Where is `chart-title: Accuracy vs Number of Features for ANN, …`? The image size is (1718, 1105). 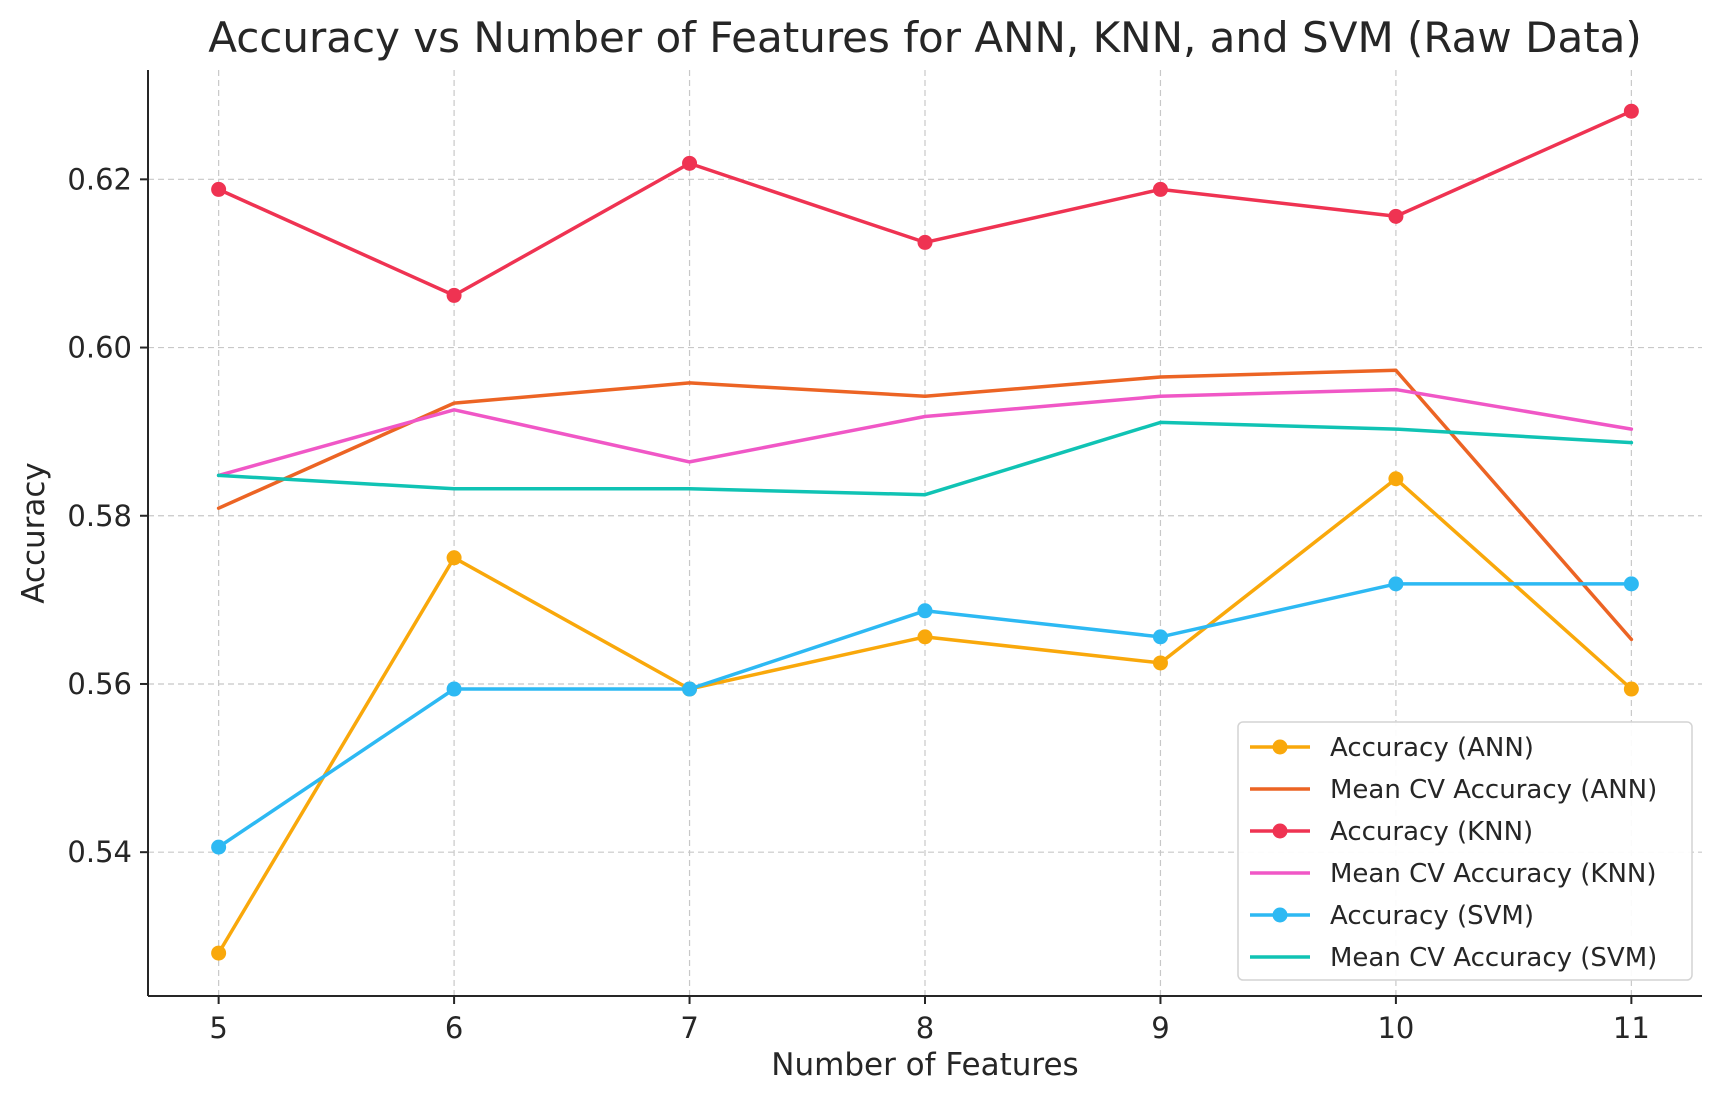 chart-title: Accuracy vs Number of Features for ANN, … is located at coordinates (925, 37).